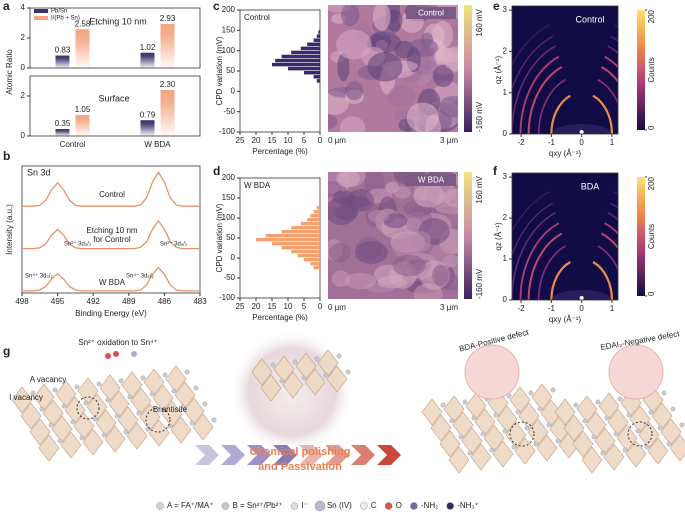  I want to click on value-label: 2.93, so click(168, 18).